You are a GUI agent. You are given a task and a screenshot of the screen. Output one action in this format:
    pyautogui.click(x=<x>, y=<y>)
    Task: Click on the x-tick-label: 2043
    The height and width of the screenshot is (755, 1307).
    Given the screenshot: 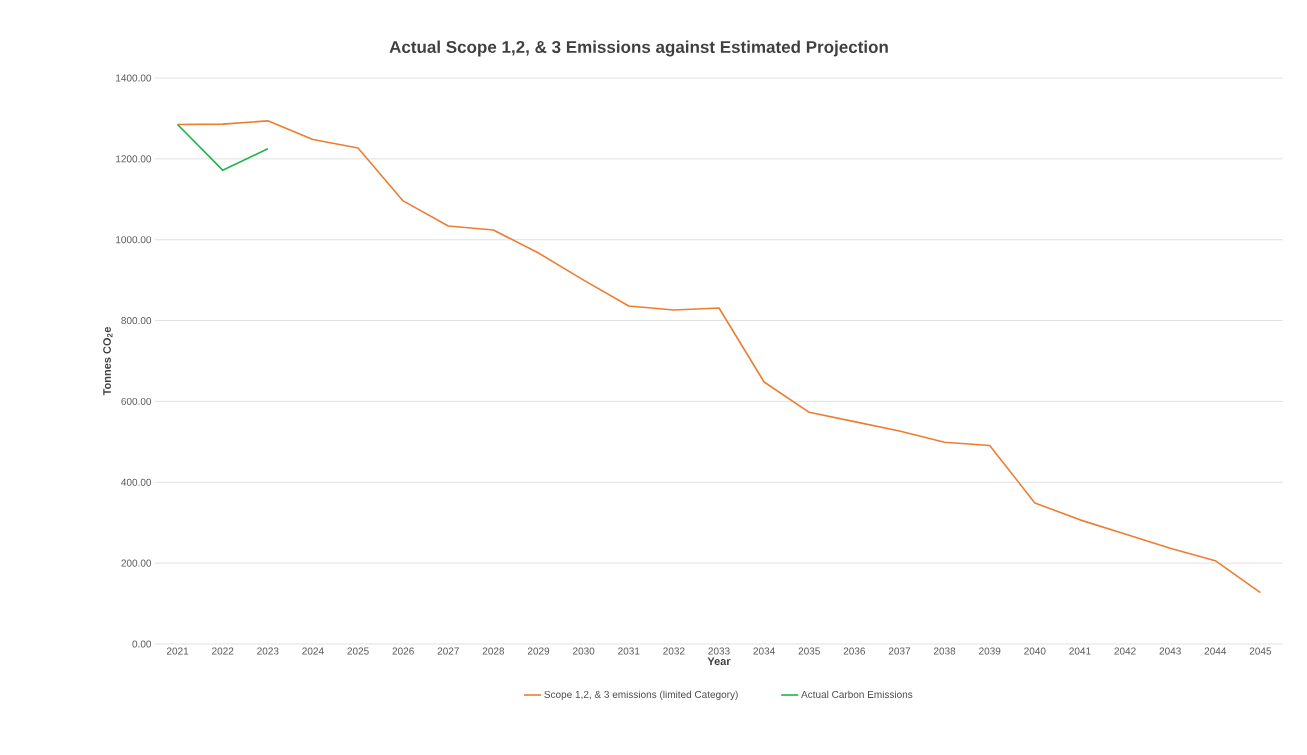 What is the action you would take?
    pyautogui.click(x=1170, y=651)
    